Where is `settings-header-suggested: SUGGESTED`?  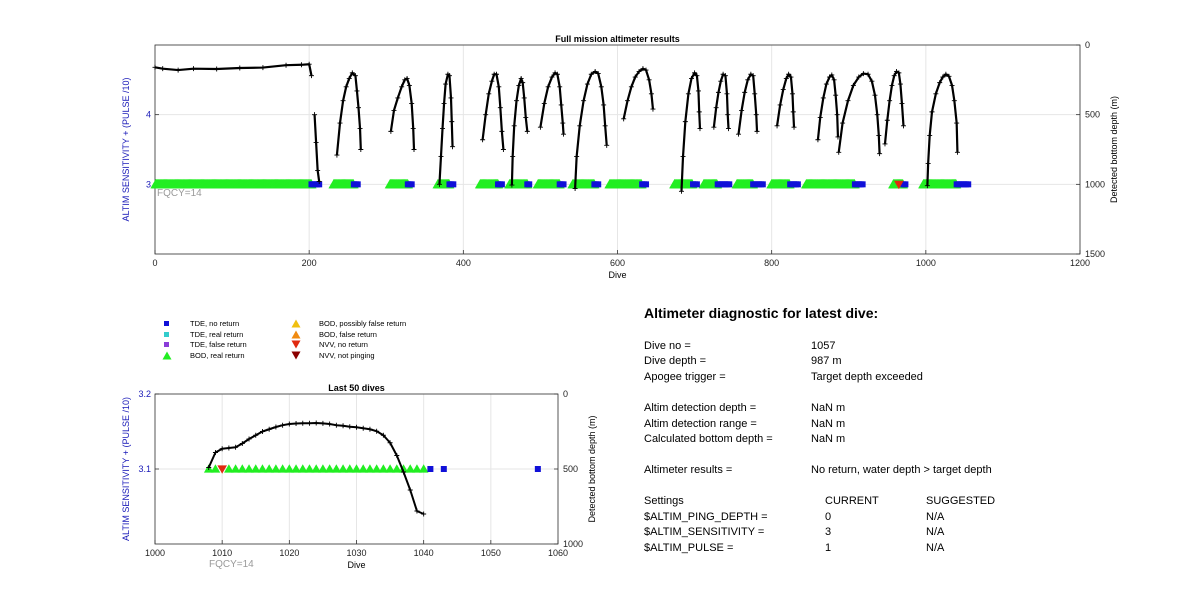 settings-header-suggested: SUGGESTED is located at coordinates (961, 501).